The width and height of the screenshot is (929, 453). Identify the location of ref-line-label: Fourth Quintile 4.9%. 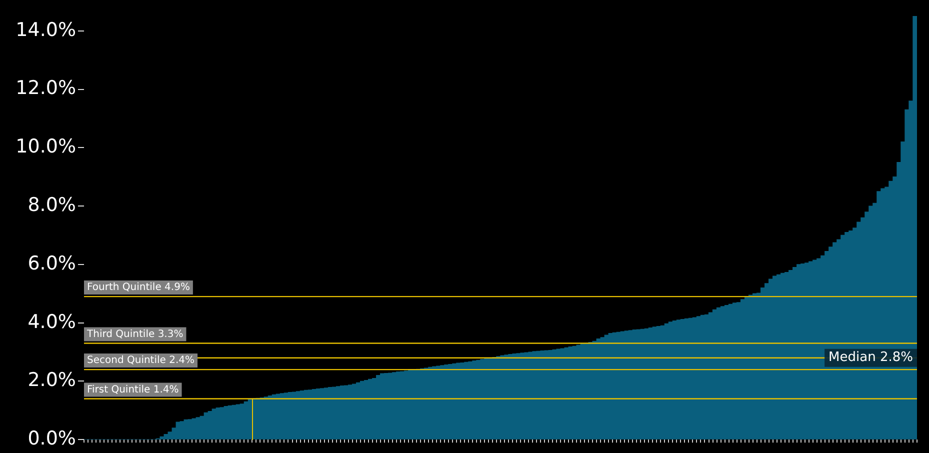
(138, 288).